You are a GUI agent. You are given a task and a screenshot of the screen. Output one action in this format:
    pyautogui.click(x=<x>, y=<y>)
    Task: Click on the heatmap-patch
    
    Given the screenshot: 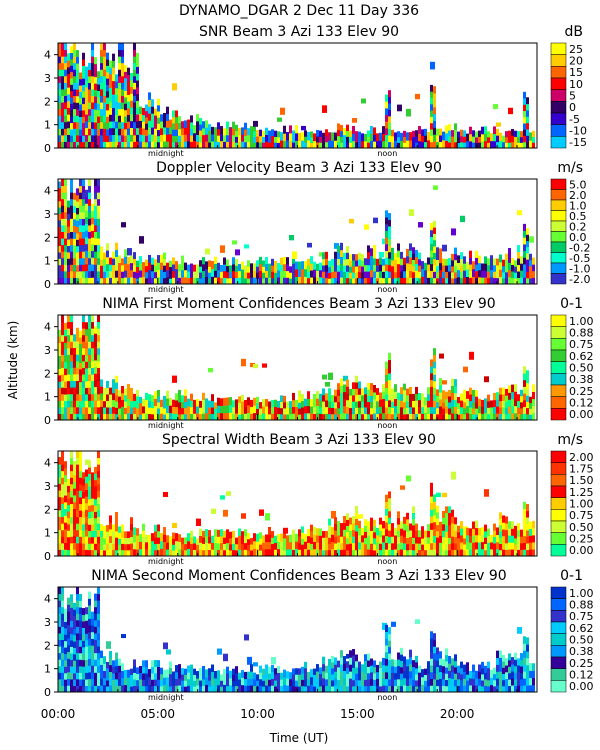 What is the action you would take?
    pyautogui.click(x=309, y=245)
    